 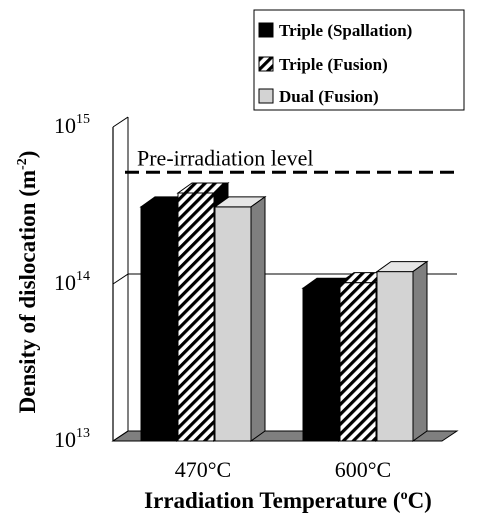 What do you see at coordinates (288, 500) in the screenshot?
I see `x-axis-title: Irradiation Temperature (oC)` at bounding box center [288, 500].